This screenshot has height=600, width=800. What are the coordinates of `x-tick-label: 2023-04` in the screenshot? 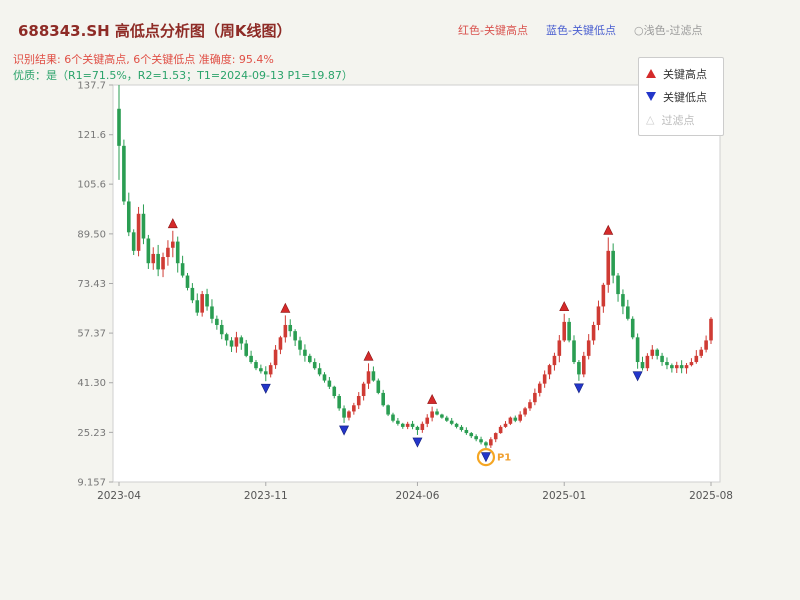 It's located at (119, 496).